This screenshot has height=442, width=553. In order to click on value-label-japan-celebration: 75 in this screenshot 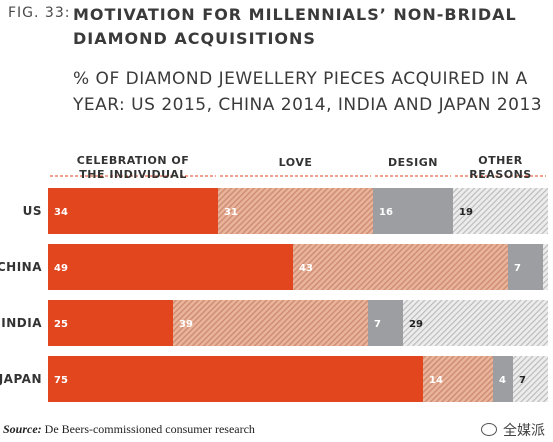, I will do `click(61, 380)`.